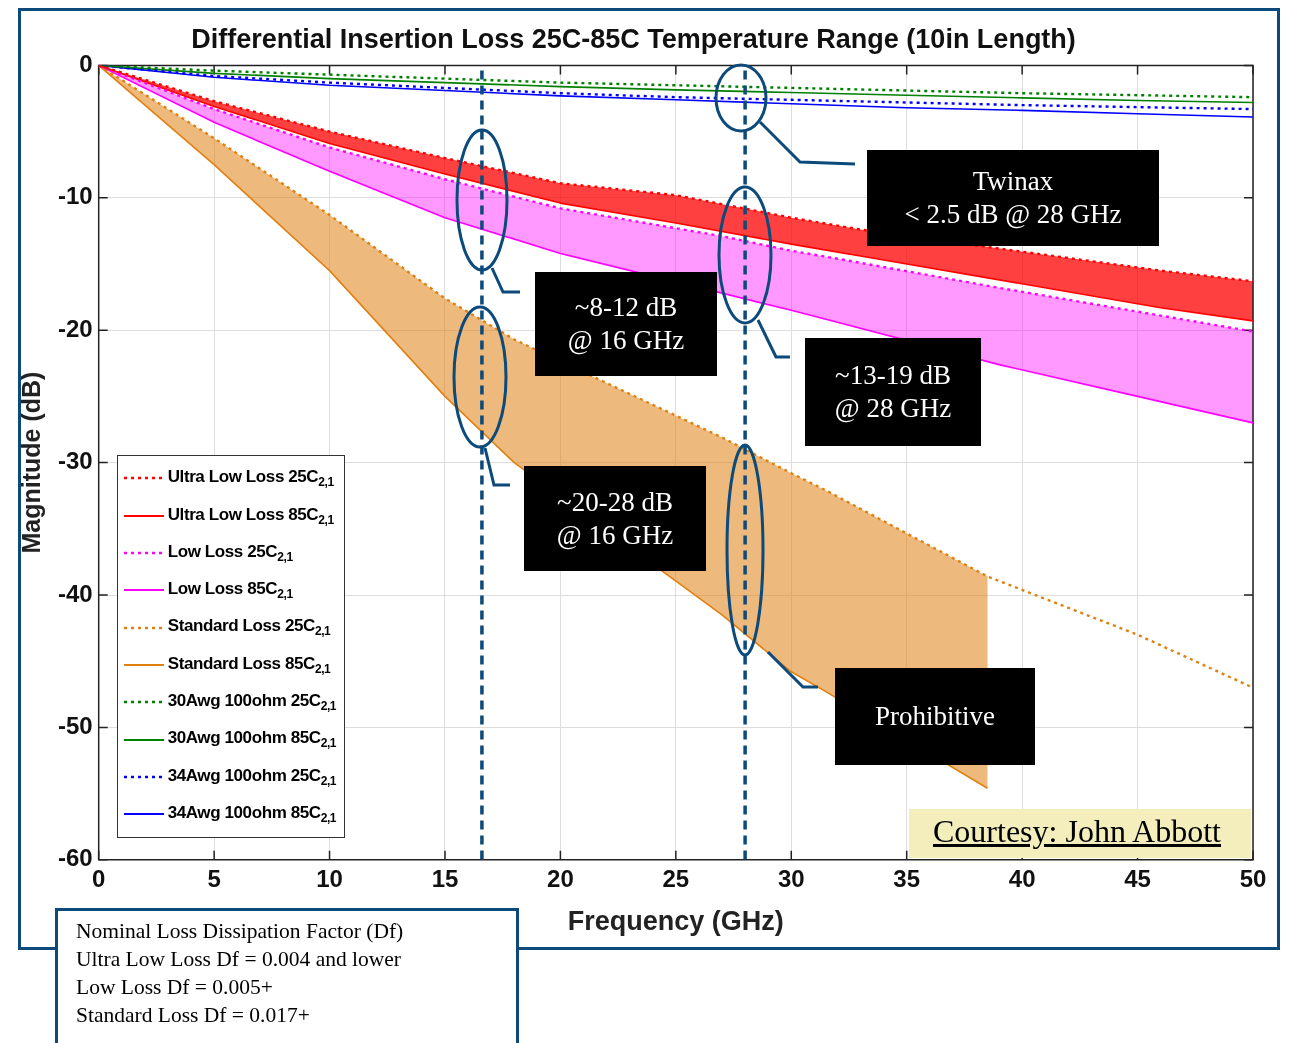 The width and height of the screenshot is (1291, 1043). I want to click on x-tick-label: 40, so click(1022, 878).